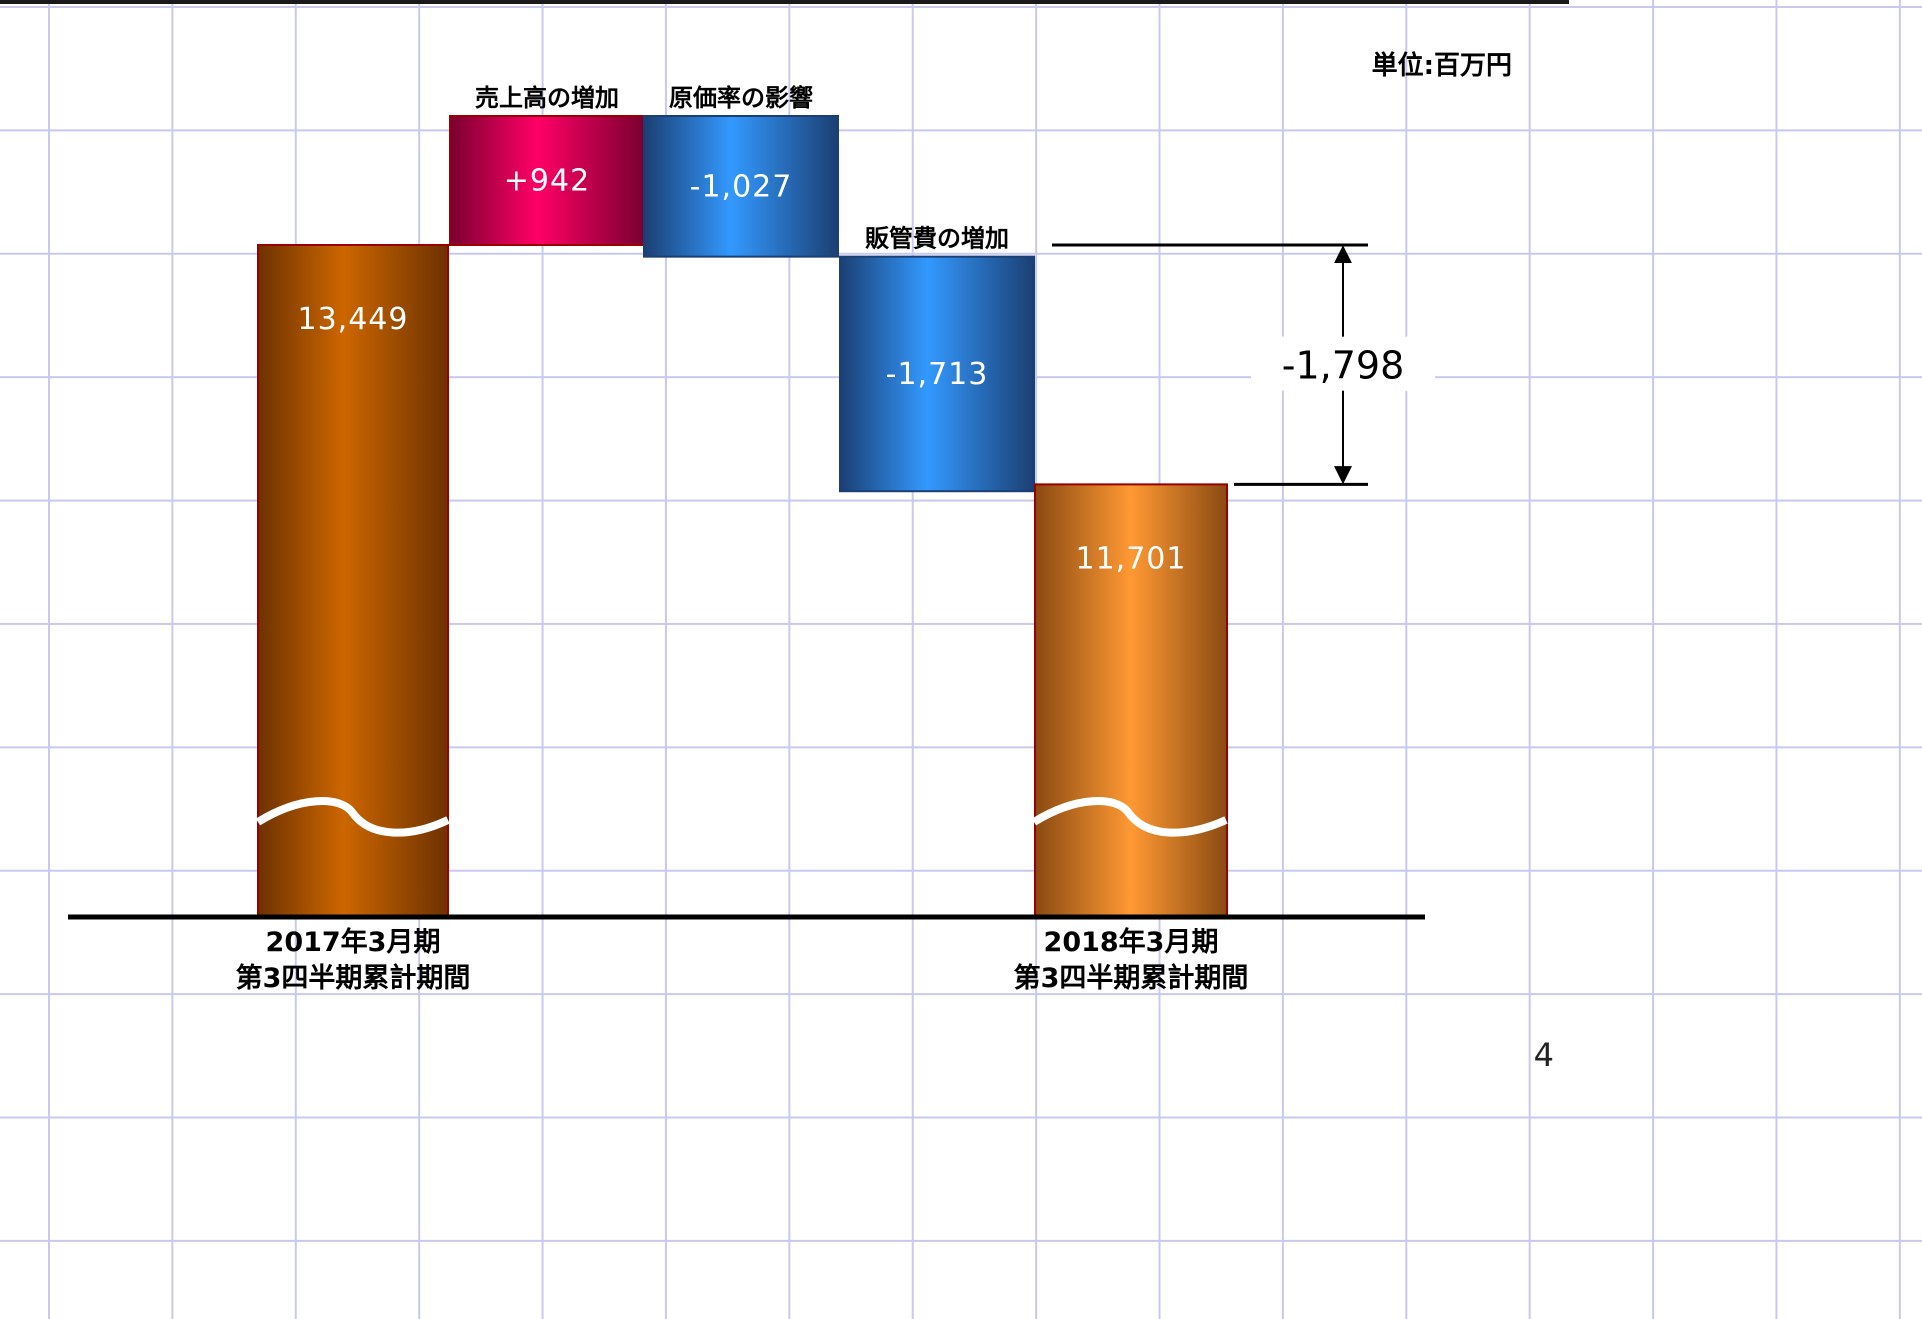 The image size is (1922, 1319). I want to click on data-label-2018: 11,701, so click(1131, 558).